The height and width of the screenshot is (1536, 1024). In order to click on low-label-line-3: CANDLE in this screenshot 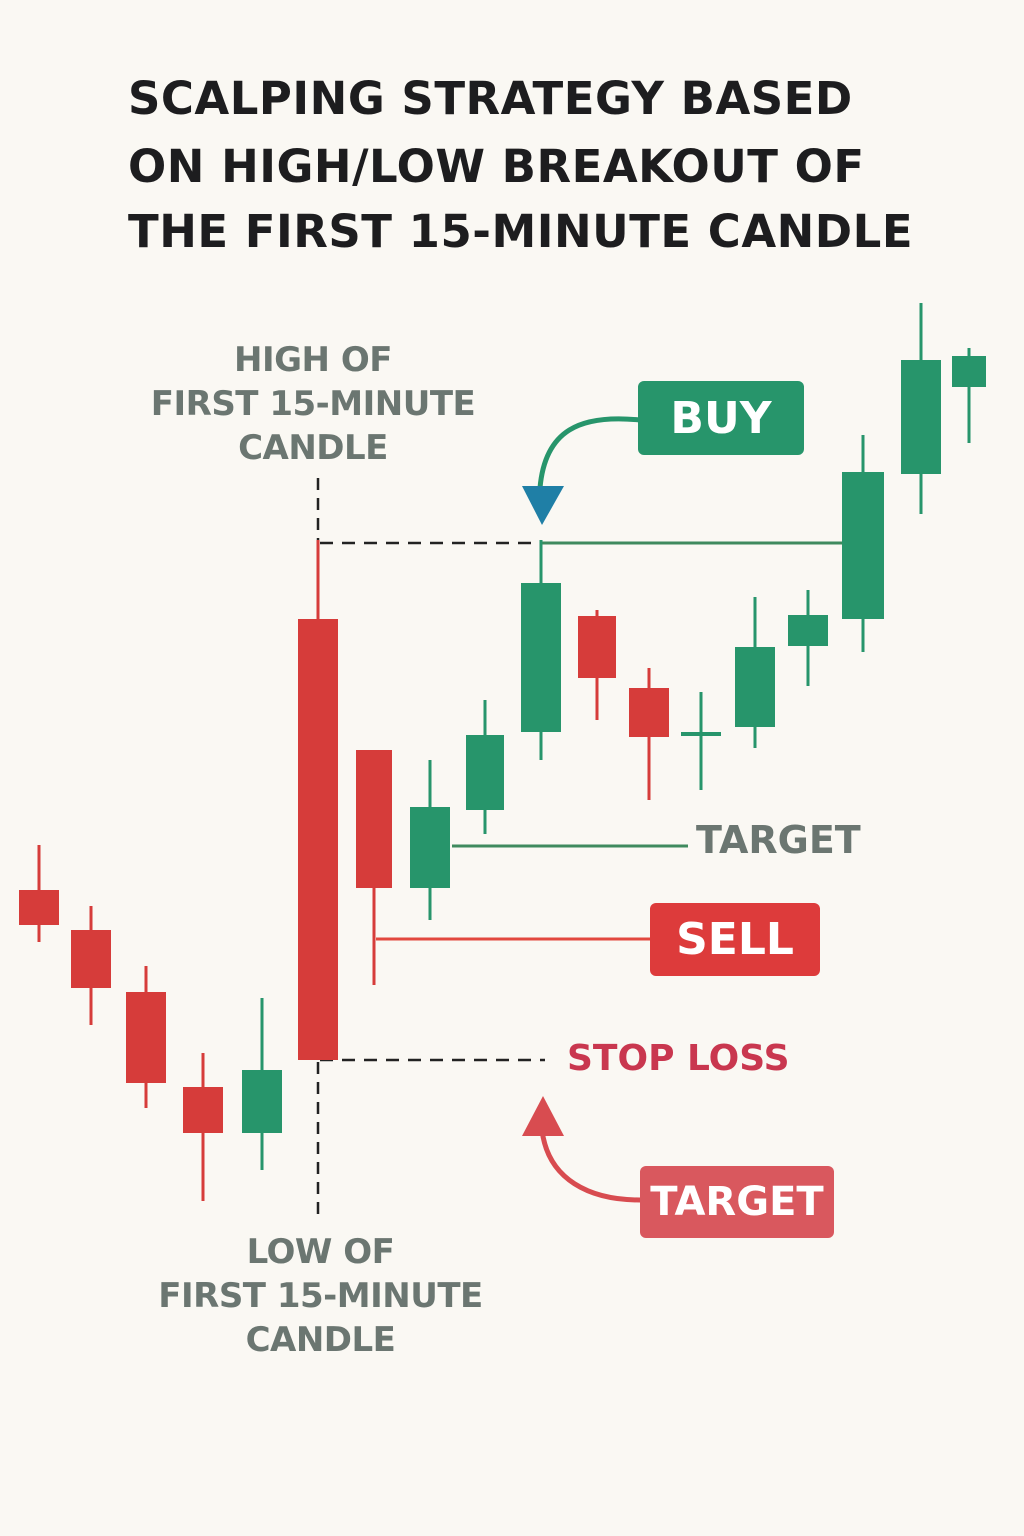, I will do `click(320, 1340)`.